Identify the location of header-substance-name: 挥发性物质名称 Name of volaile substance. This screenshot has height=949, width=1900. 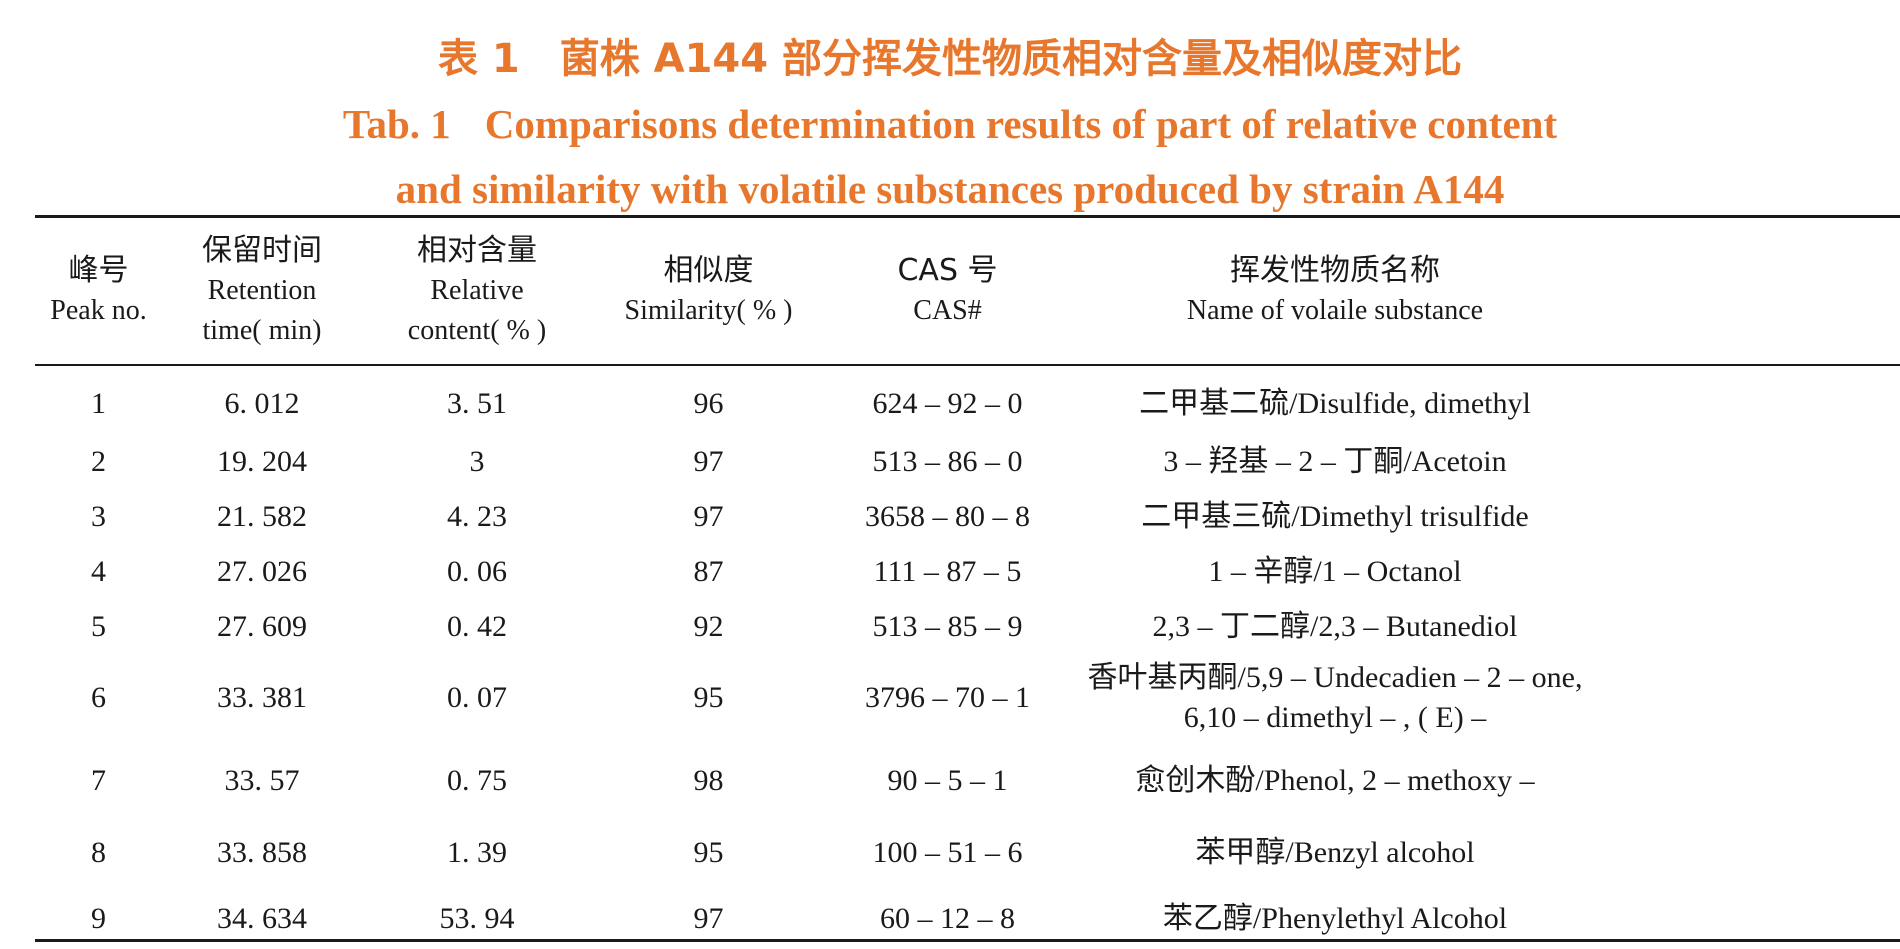
(1335, 289).